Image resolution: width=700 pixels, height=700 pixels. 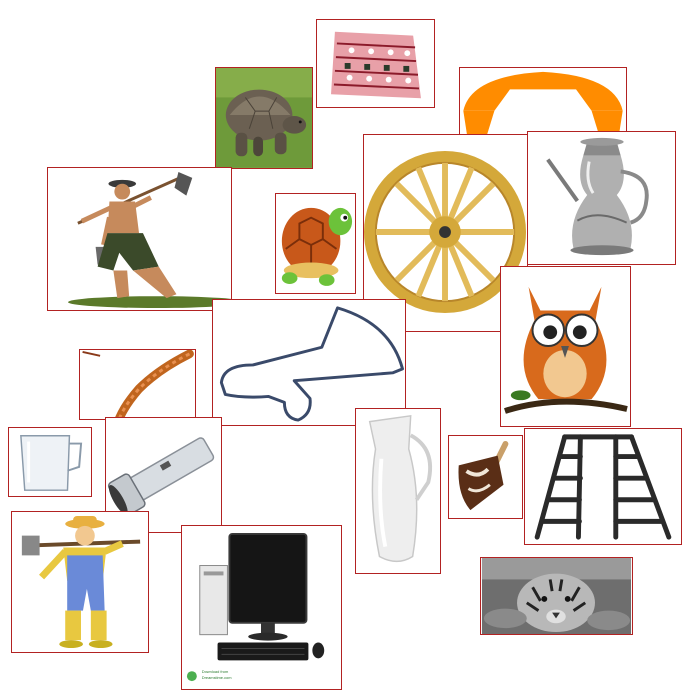 I want to click on glass-jug-image, so click(x=51, y=463).